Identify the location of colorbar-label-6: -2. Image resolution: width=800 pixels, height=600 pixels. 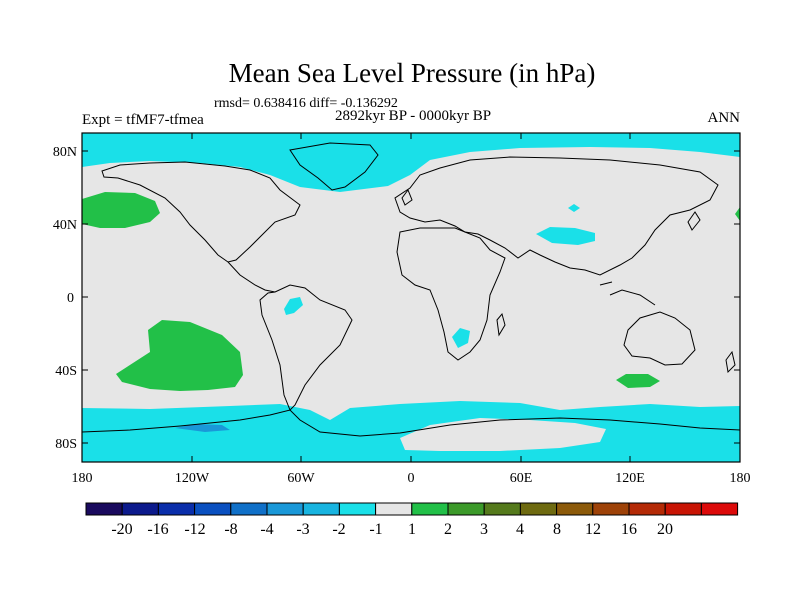
(338, 529).